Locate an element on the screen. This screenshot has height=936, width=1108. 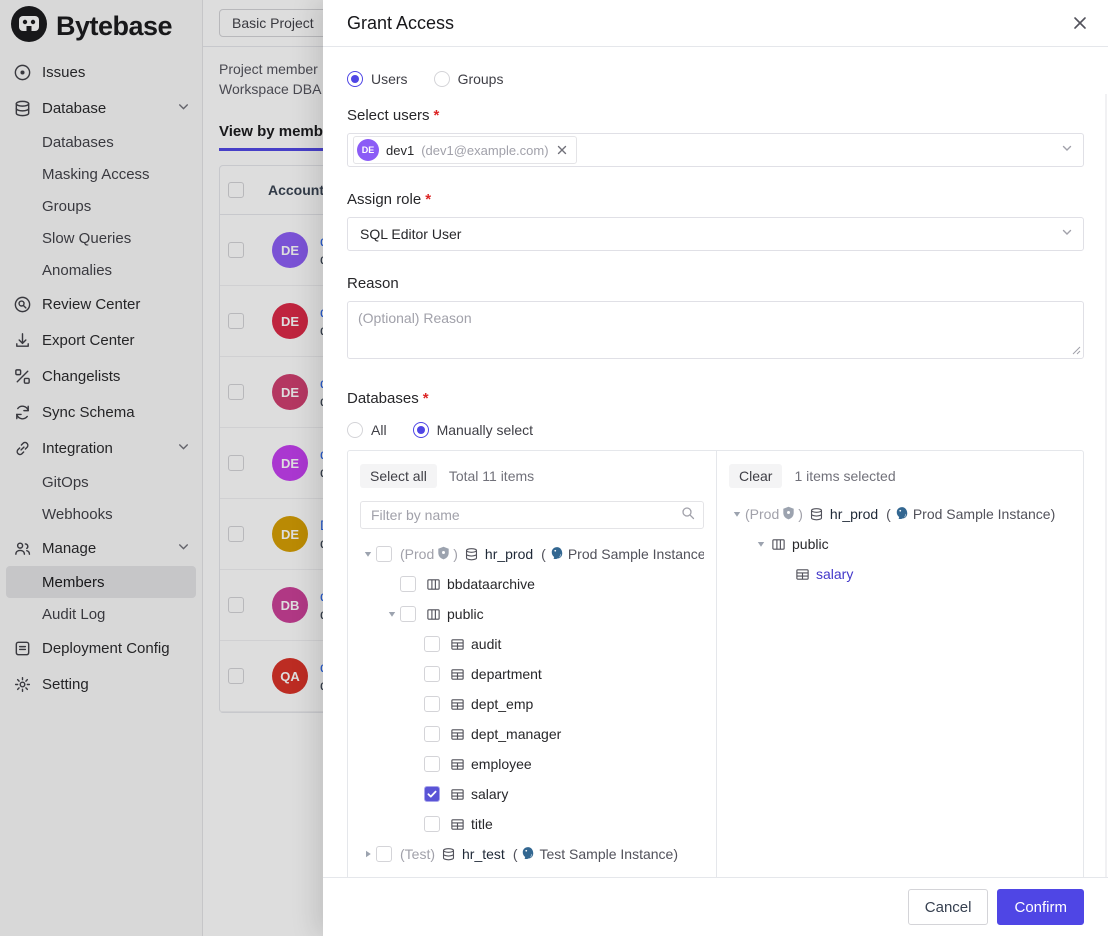
caret-spacer is located at coordinates (785, 574).